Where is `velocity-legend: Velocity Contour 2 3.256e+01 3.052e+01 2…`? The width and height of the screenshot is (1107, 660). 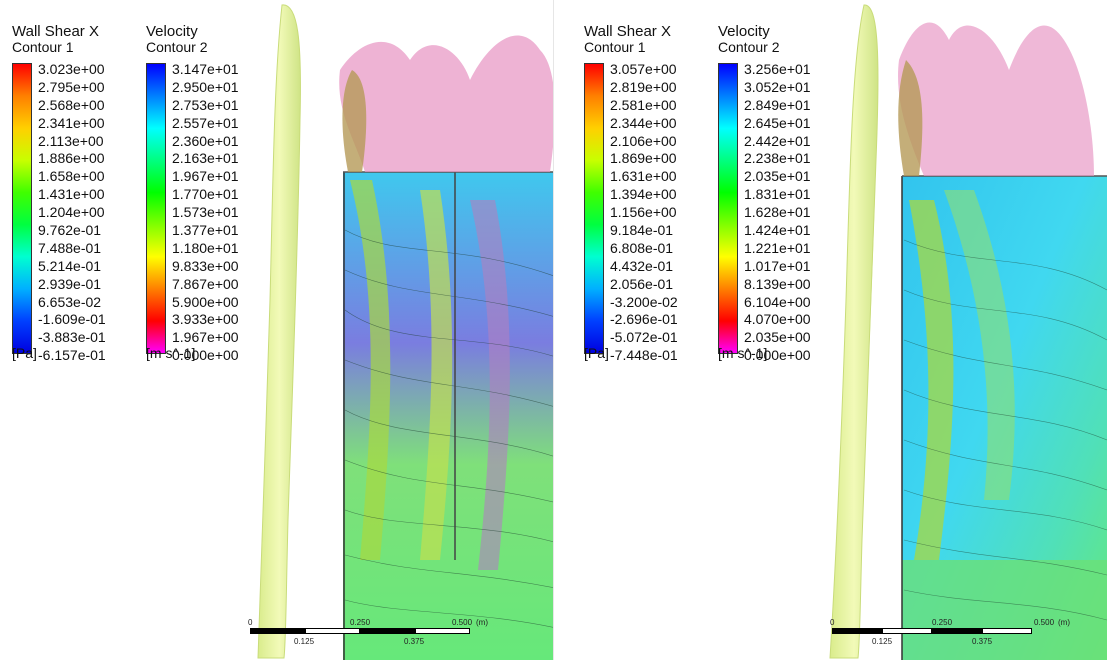 velocity-legend: Velocity Contour 2 3.256e+01 3.052e+01 2… is located at coordinates (780, 196).